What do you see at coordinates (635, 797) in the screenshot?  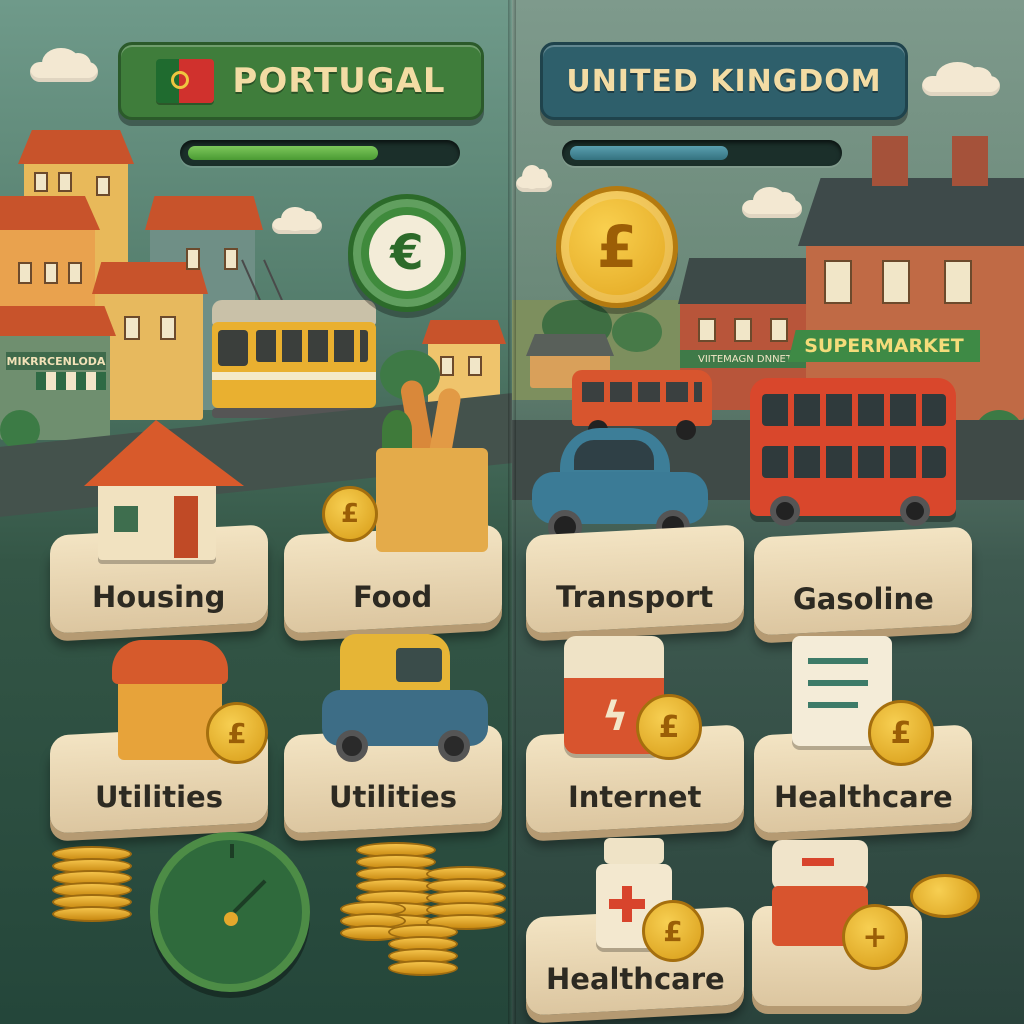 I see `card-label: Internet` at bounding box center [635, 797].